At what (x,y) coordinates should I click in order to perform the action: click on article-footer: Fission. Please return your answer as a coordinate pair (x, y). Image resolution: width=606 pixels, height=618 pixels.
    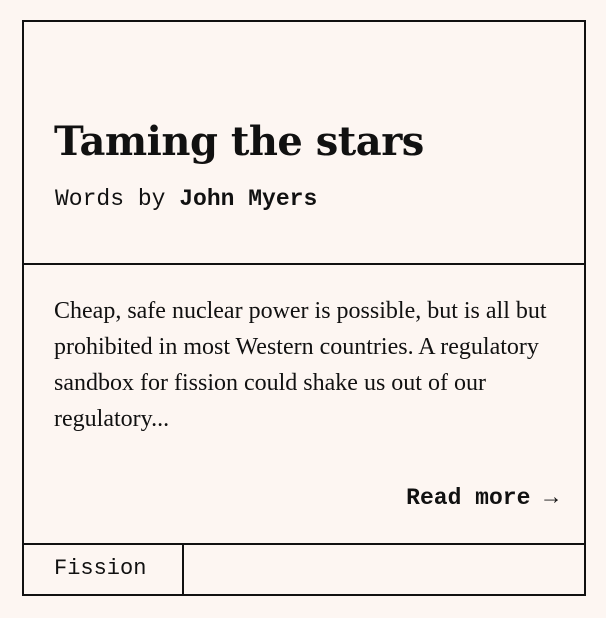
    Looking at the image, I should click on (304, 569).